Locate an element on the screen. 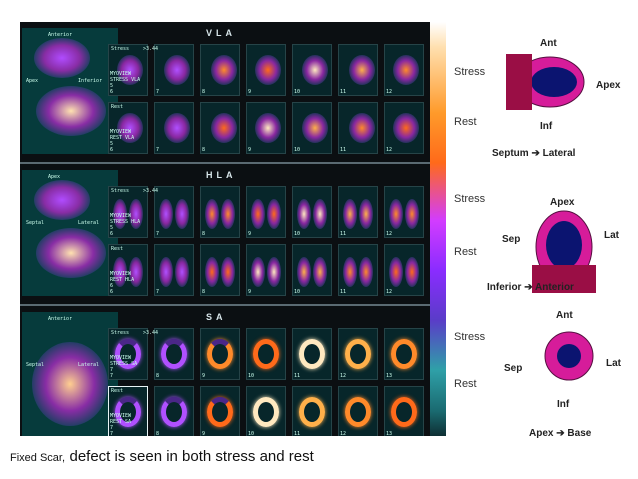 The height and width of the screenshot is (479, 638). row-label-rest-vla: Rest is located at coordinates (465, 122).